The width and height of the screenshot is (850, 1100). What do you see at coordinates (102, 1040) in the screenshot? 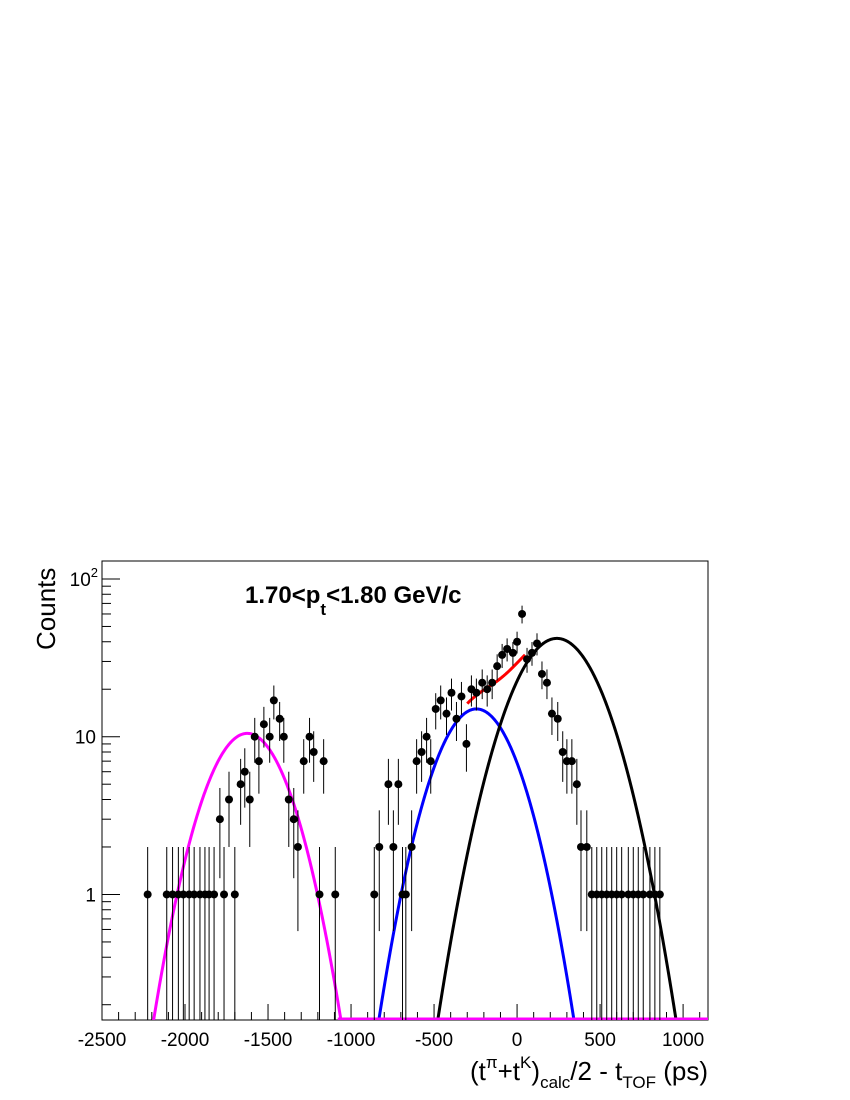
I see `x-tick-label: -2500` at bounding box center [102, 1040].